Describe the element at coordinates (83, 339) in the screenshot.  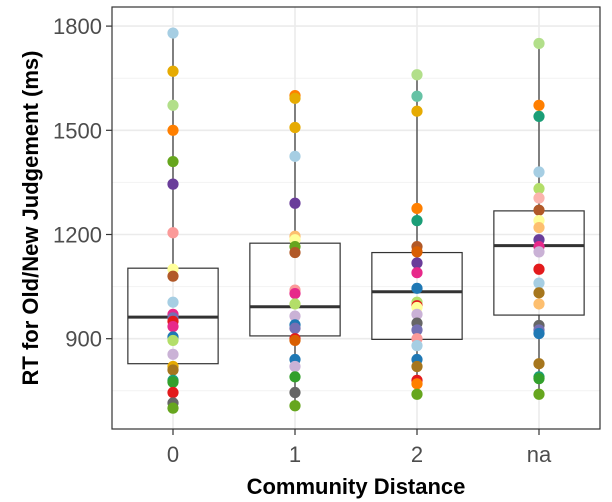
I see `y-tick-label: 900` at that location.